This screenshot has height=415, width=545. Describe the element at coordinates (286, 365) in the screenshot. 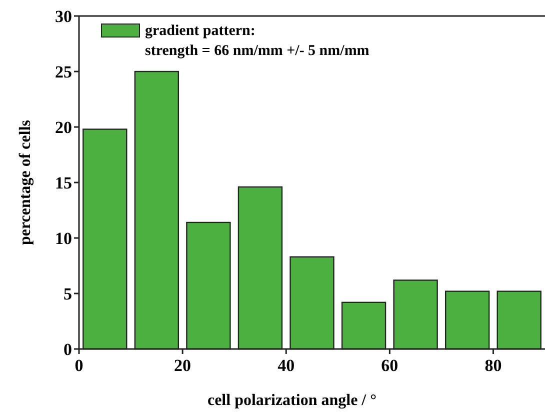

I see `x-tick-label: 40` at that location.